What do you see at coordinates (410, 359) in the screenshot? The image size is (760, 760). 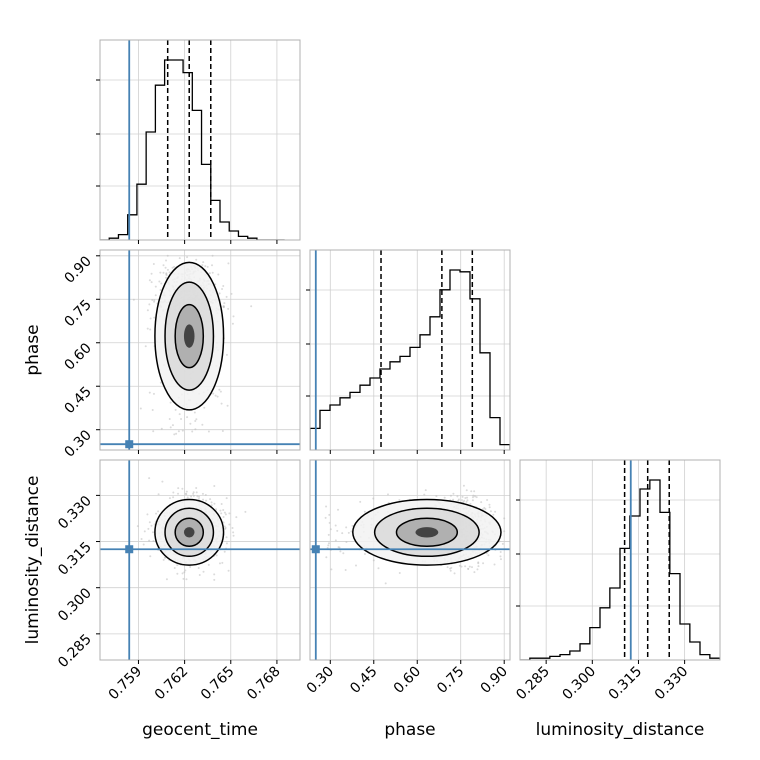 I see `histogram-step-phase` at bounding box center [410, 359].